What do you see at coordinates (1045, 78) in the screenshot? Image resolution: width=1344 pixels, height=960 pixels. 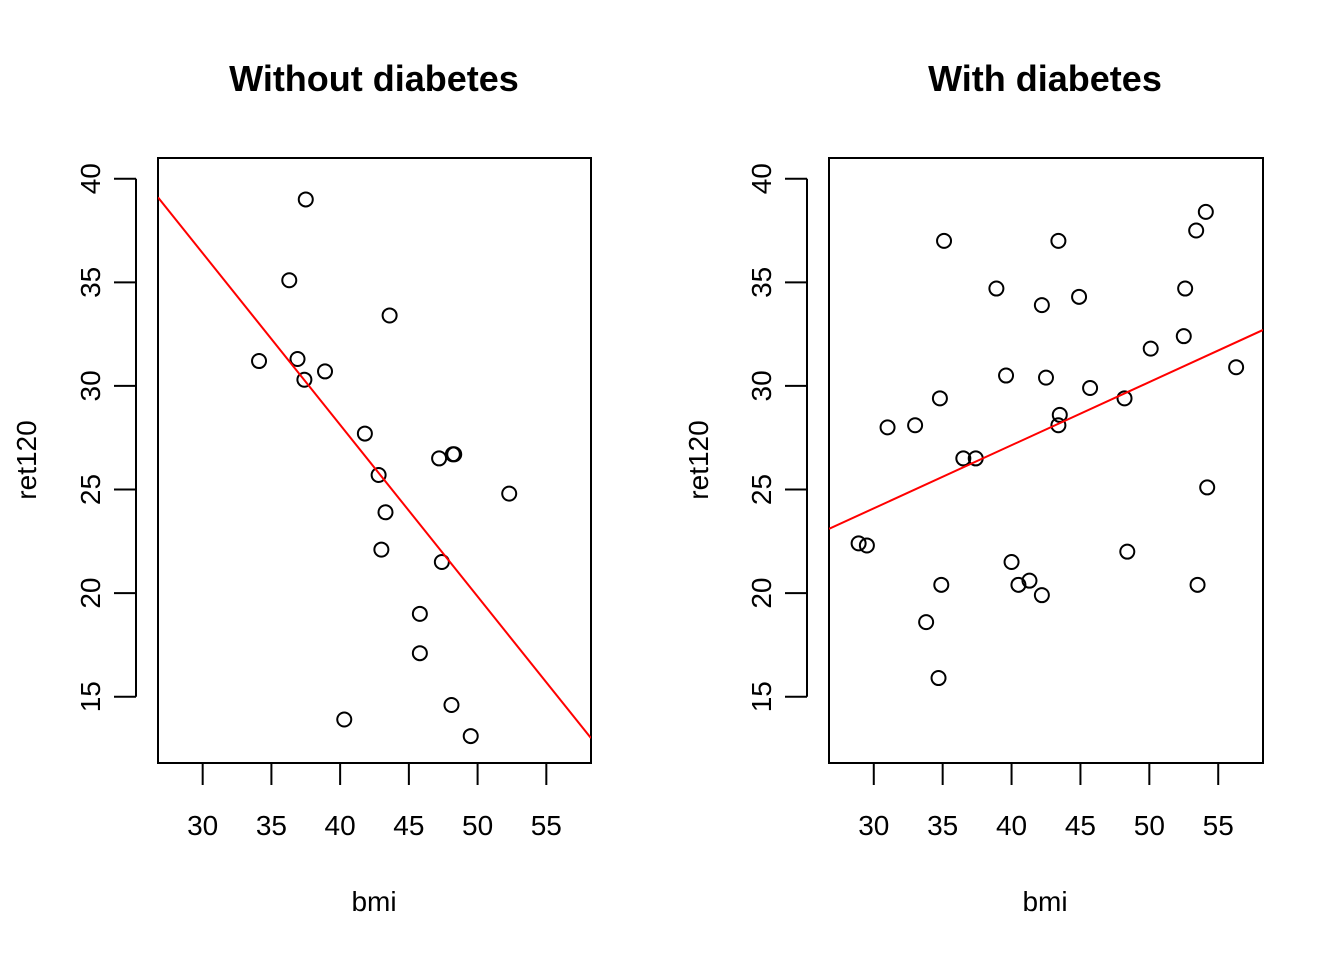 I see `chart-title: With diabetes` at bounding box center [1045, 78].